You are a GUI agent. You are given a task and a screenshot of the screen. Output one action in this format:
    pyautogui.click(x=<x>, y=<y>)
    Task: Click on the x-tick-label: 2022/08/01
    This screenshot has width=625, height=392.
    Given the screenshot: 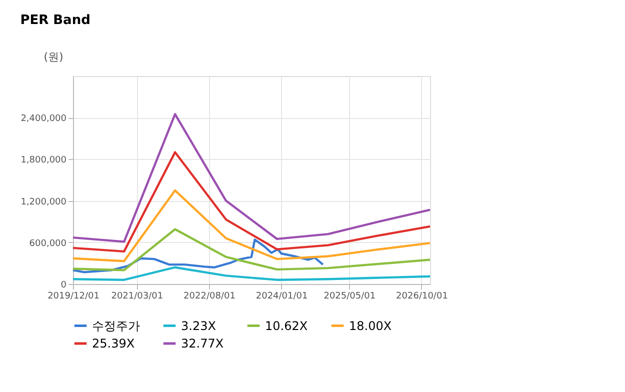 What is the action you would take?
    pyautogui.click(x=210, y=297)
    